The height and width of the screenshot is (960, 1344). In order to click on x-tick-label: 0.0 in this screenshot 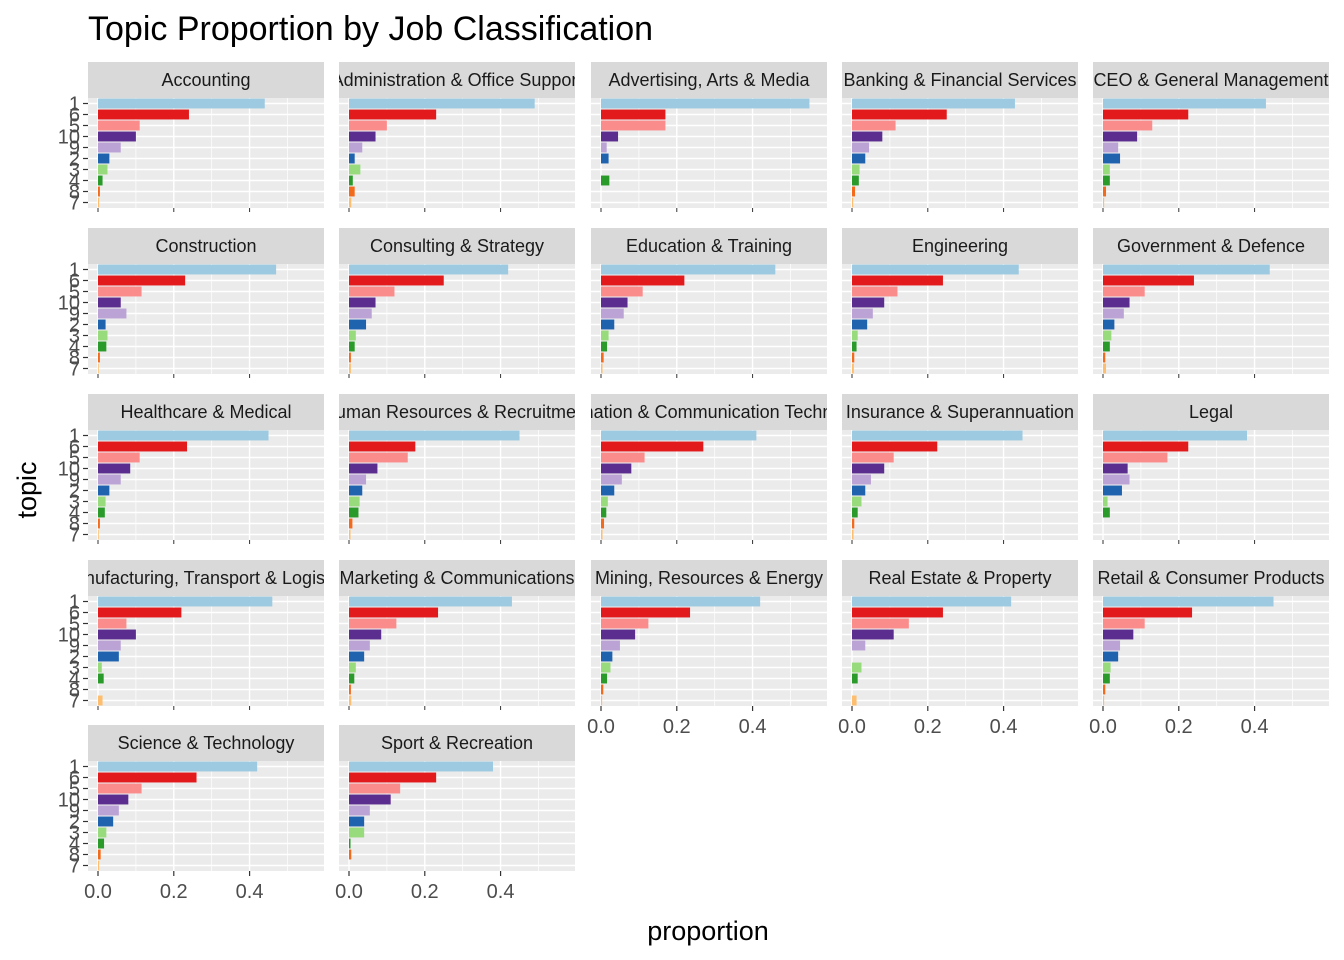, I will do `click(349, 892)`.